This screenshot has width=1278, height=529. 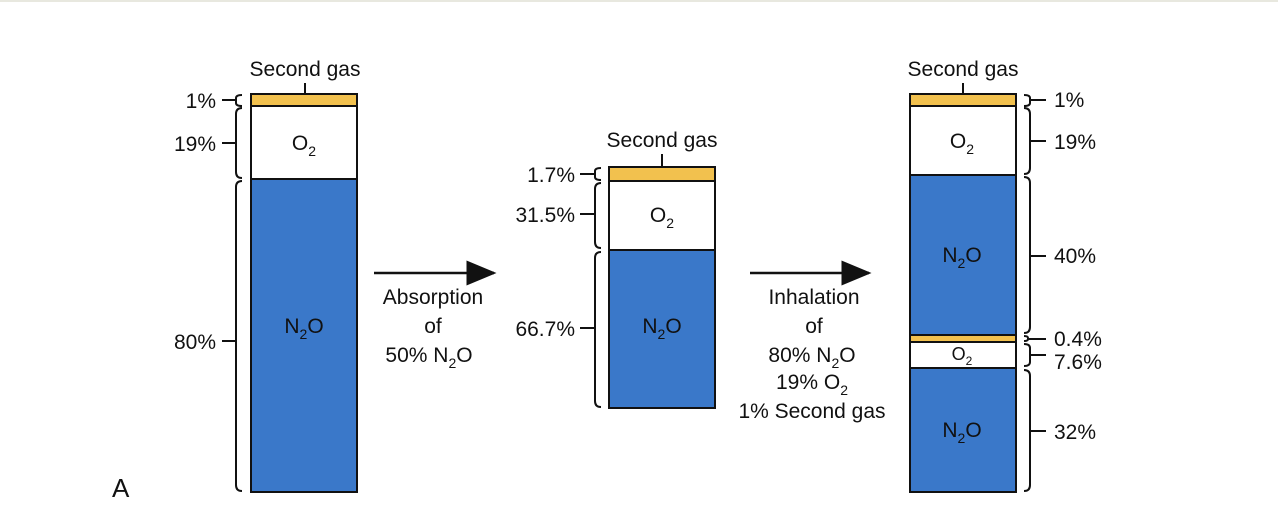 I want to click on column-after-inhalation: Second gas O2 N2O O2 N2O 1, so click(x=1005, y=275).